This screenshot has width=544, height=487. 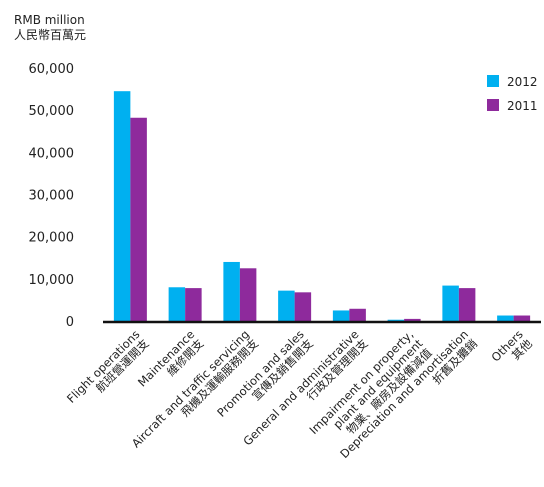 What do you see at coordinates (52, 69) in the screenshot?
I see `y-tick-label: 60,000` at bounding box center [52, 69].